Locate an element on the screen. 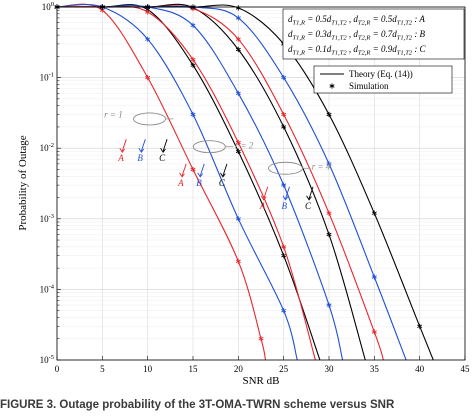  x-tick-label: 45 is located at coordinates (466, 369).